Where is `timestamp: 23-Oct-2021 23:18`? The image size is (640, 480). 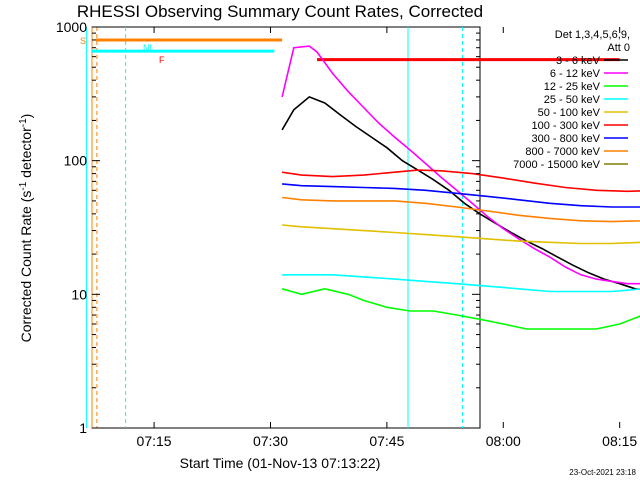
timestamp: 23-Oct-2021 23:18 is located at coordinates (602, 472).